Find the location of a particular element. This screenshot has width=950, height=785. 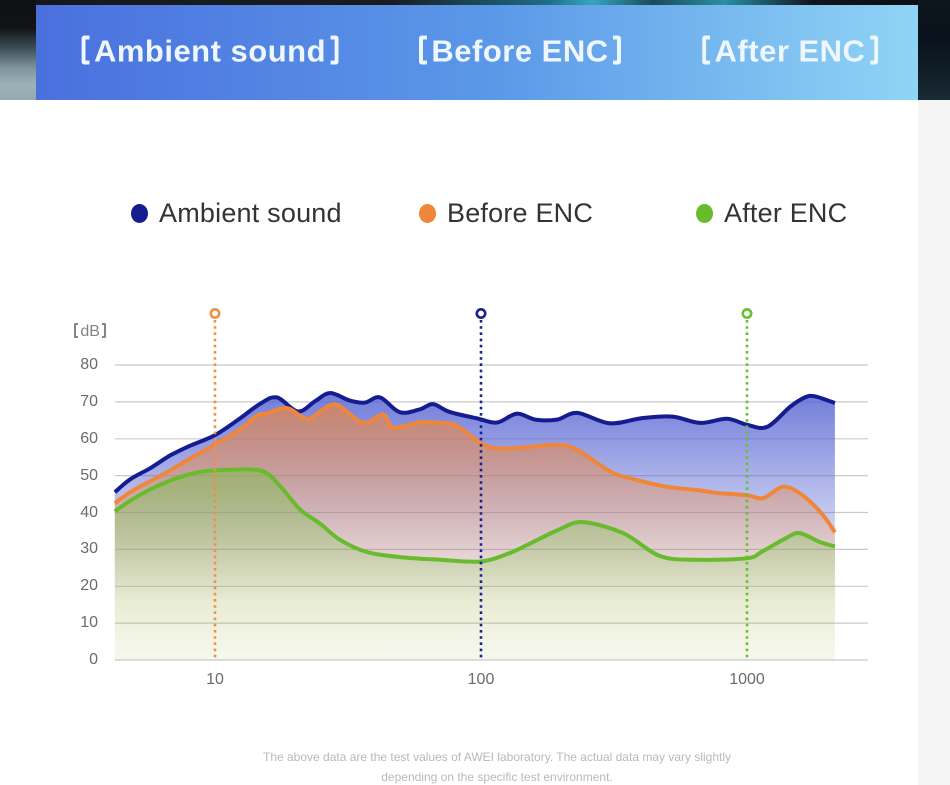

y-tick-label: 40 is located at coordinates (89, 512).